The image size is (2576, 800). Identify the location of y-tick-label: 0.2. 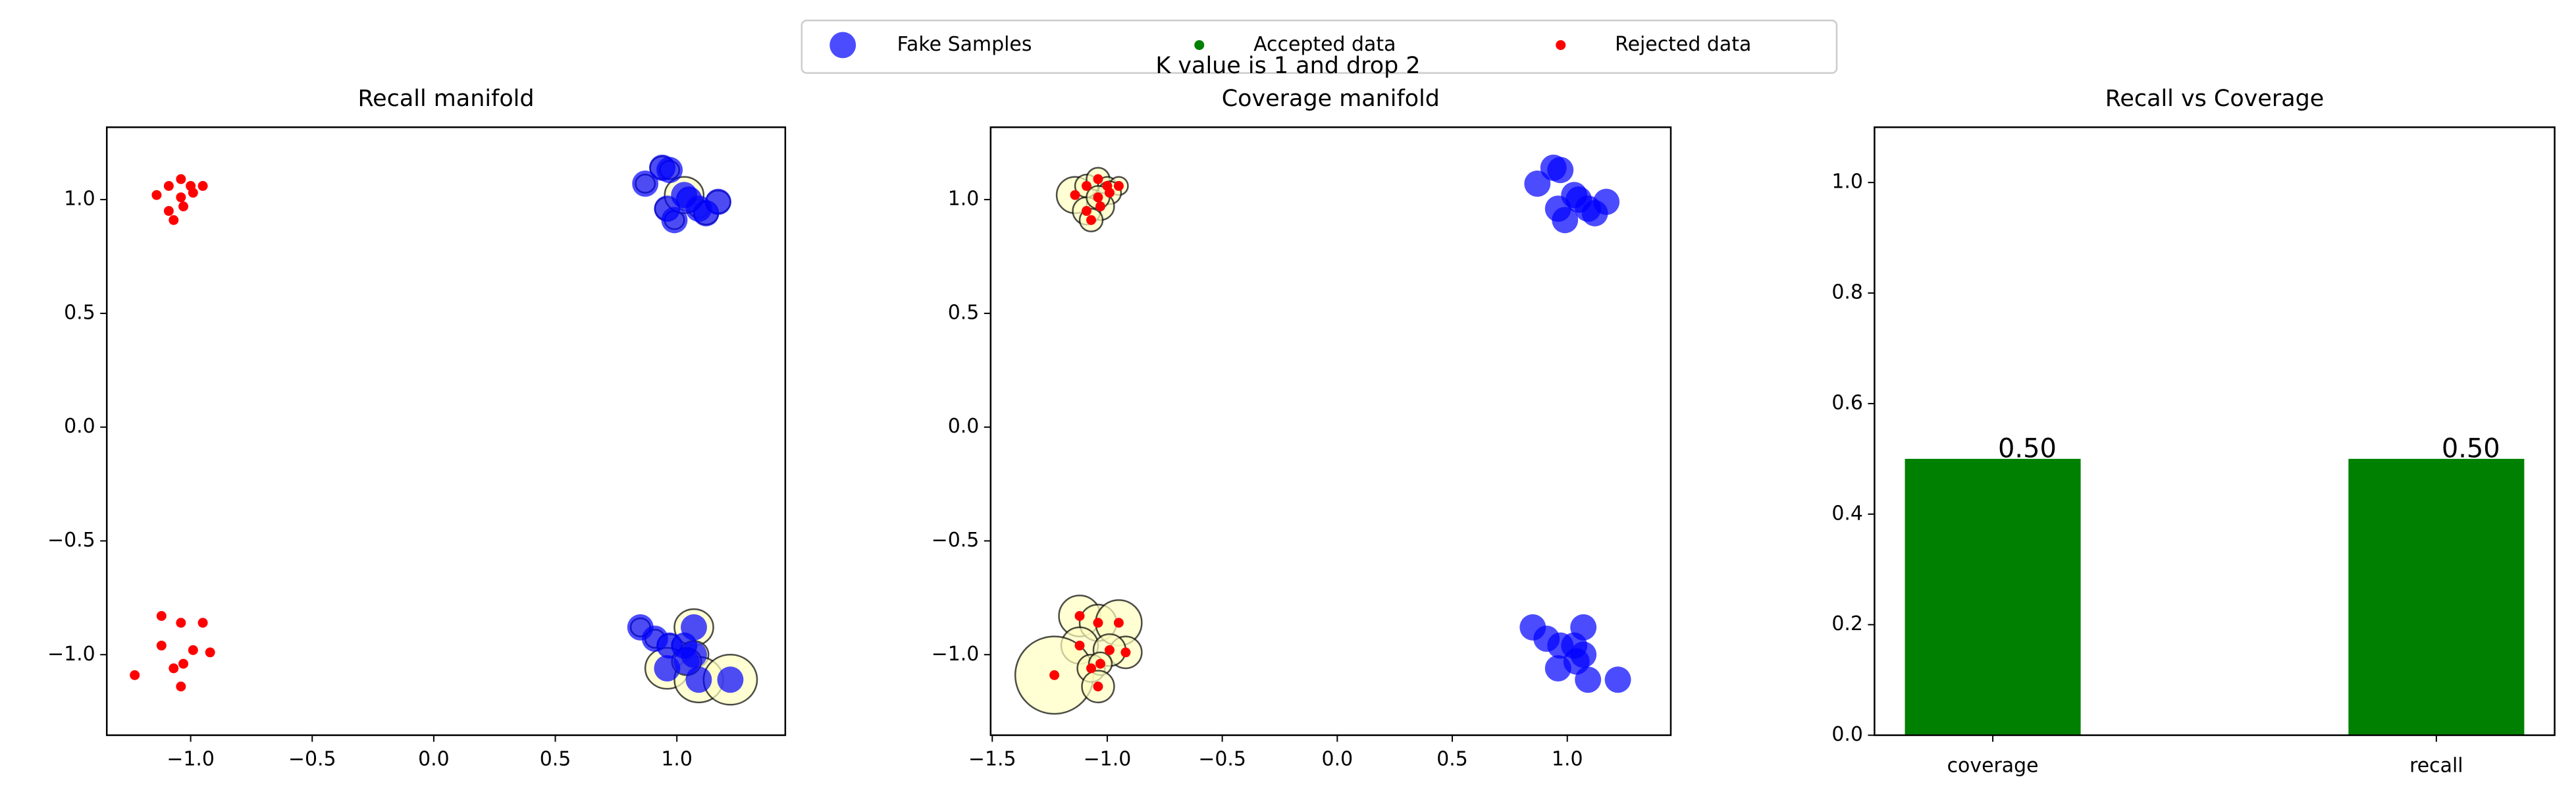
(1847, 623).